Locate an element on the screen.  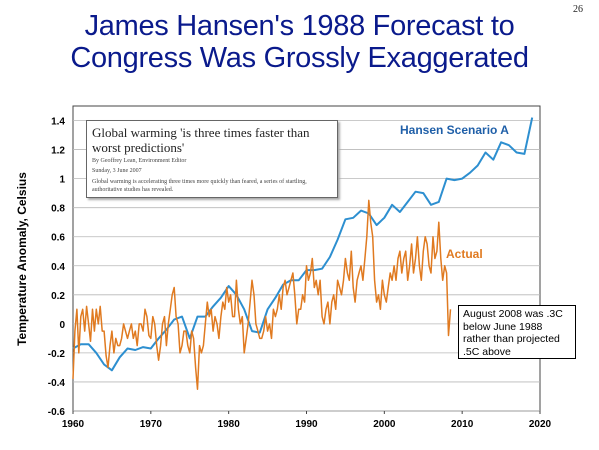
x-tick-label: 2000 is located at coordinates (384, 424).